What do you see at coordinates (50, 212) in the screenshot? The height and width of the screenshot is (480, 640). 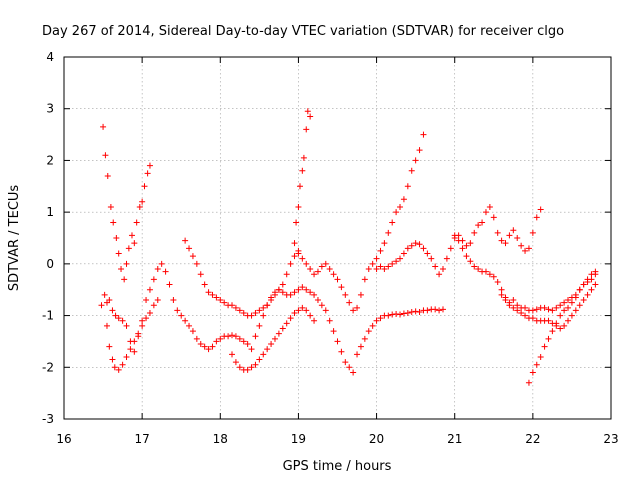 I see `y-tick-label: 1` at bounding box center [50, 212].